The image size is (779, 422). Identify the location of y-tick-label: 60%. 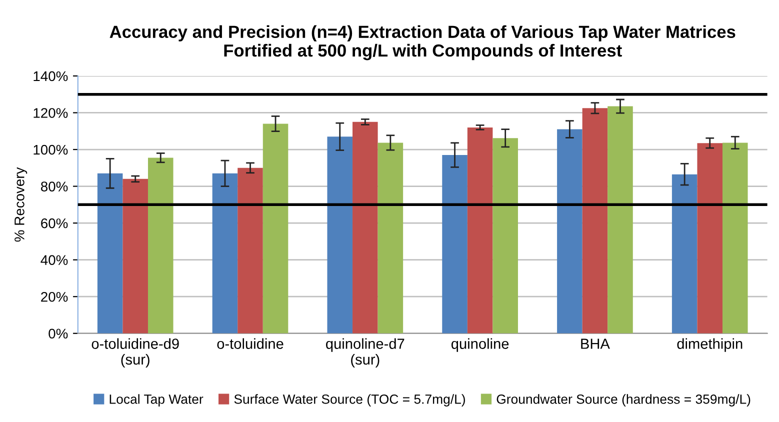
(54, 223).